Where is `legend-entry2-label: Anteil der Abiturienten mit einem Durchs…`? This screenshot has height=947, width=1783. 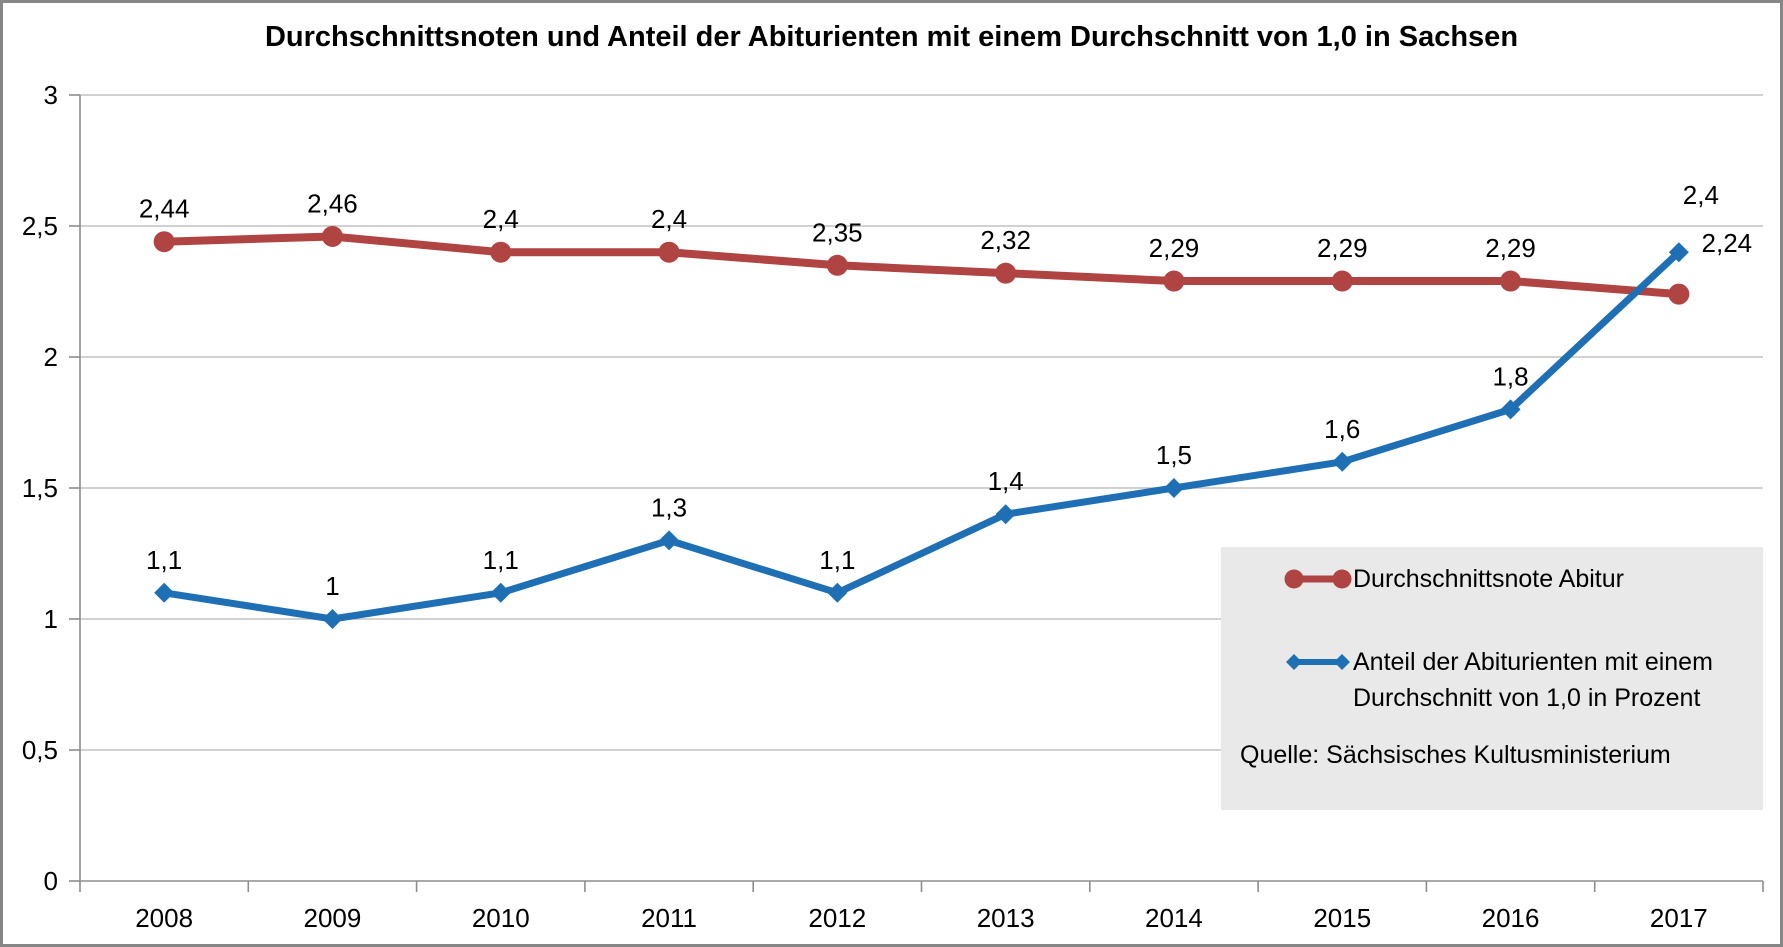
legend-entry2-label: Anteil der Abiturienten mit einem Durchs… is located at coordinates (1533, 680).